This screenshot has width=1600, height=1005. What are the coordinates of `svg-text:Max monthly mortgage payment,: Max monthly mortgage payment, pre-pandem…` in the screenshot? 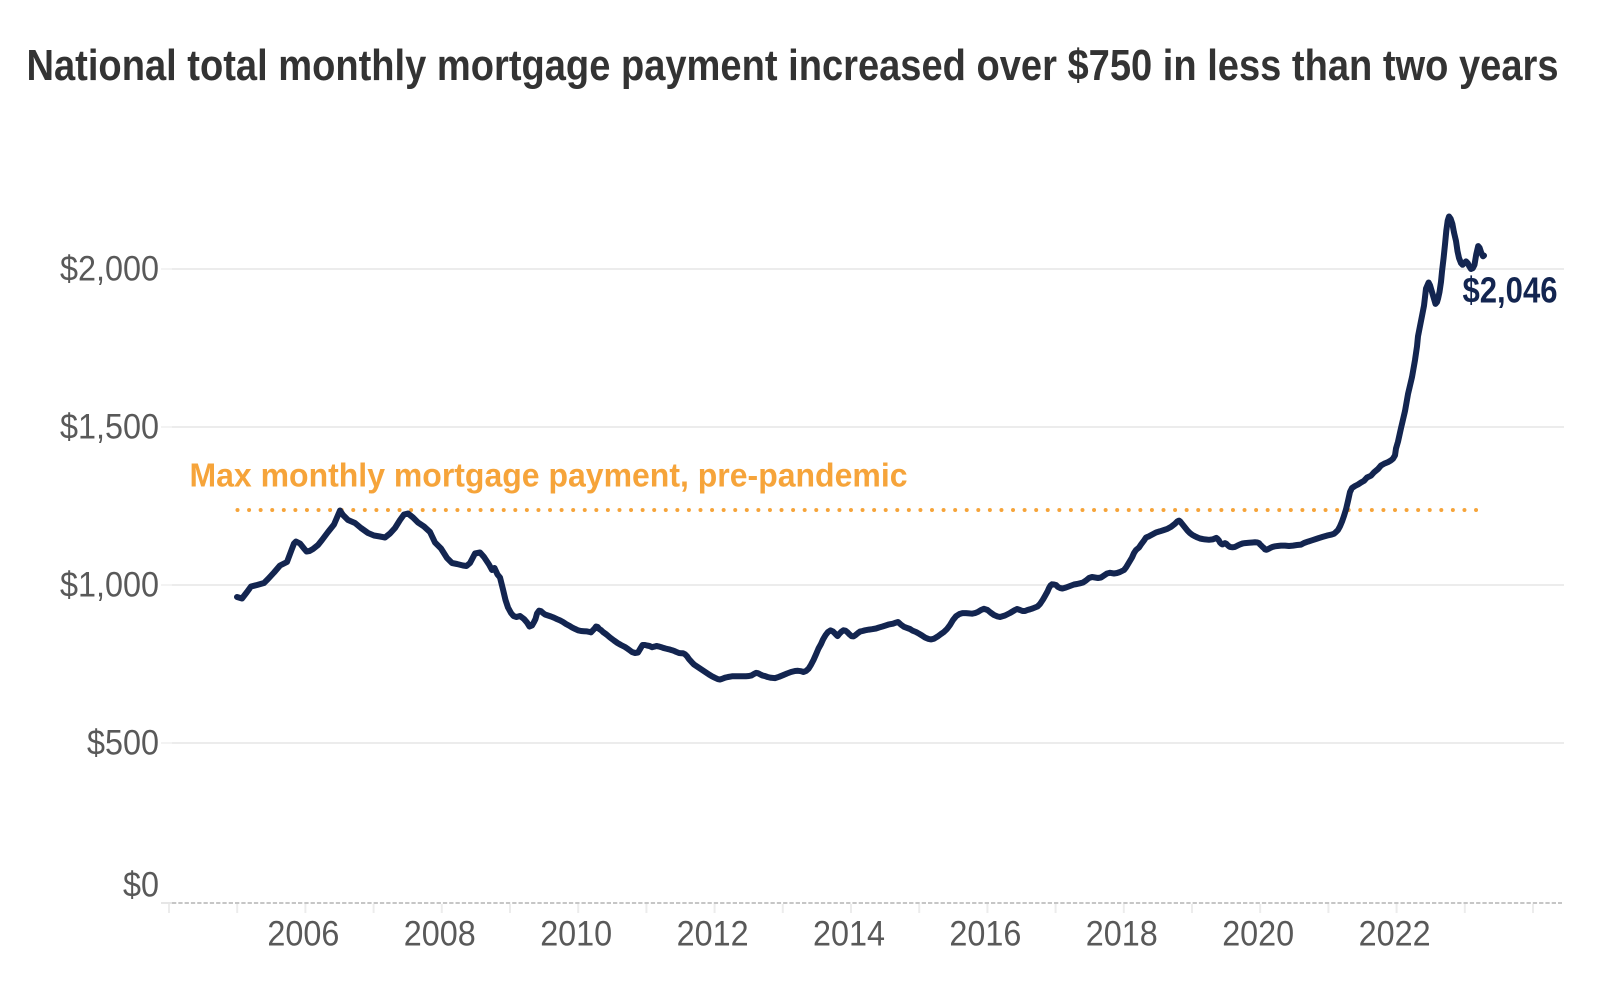 It's located at (549, 476).